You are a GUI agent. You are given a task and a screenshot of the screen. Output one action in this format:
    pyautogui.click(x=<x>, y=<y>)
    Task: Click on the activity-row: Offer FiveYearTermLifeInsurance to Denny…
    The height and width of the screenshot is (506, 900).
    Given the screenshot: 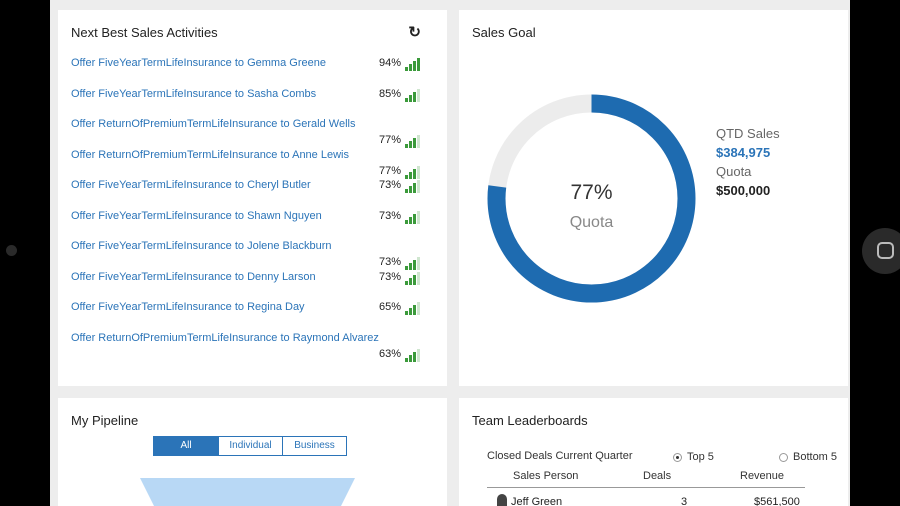 What is the action you would take?
    pyautogui.click(x=246, y=281)
    